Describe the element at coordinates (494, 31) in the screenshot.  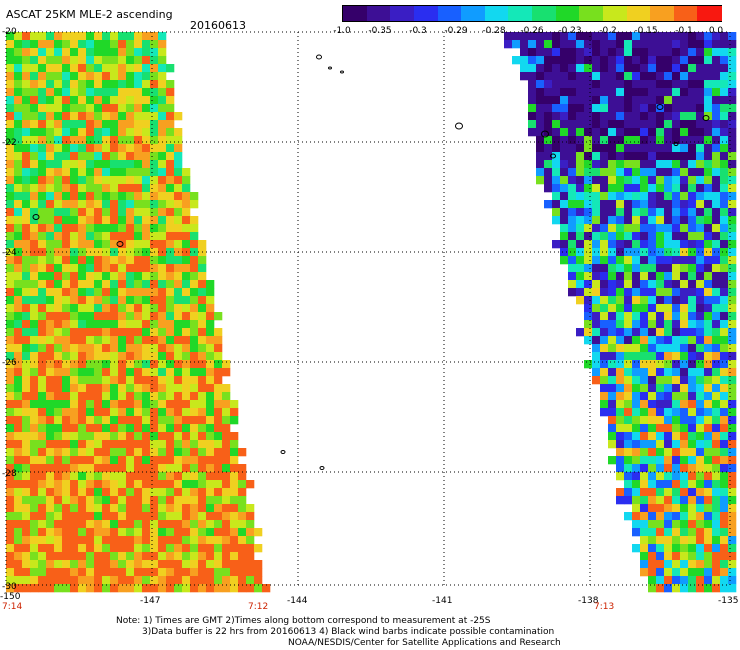
I see `colorbar-tick: -0.28` at that location.